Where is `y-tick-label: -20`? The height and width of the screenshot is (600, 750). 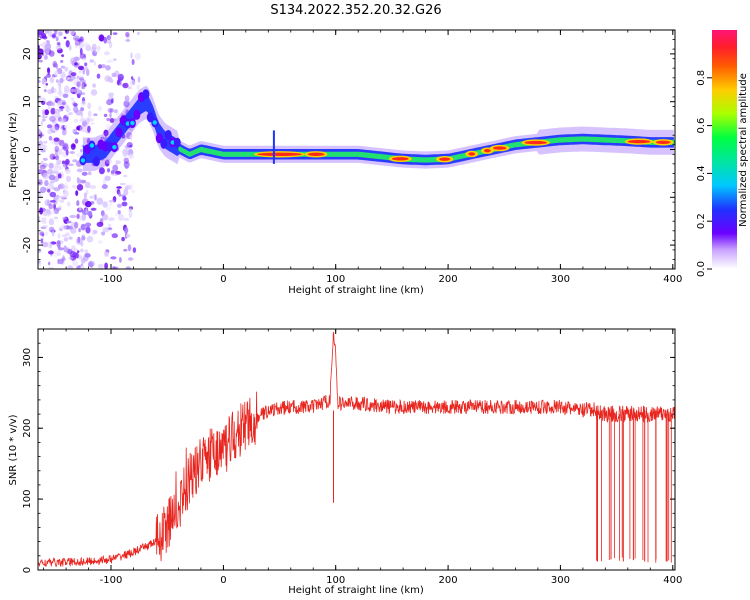 y-tick-label: -20 is located at coordinates (27, 245).